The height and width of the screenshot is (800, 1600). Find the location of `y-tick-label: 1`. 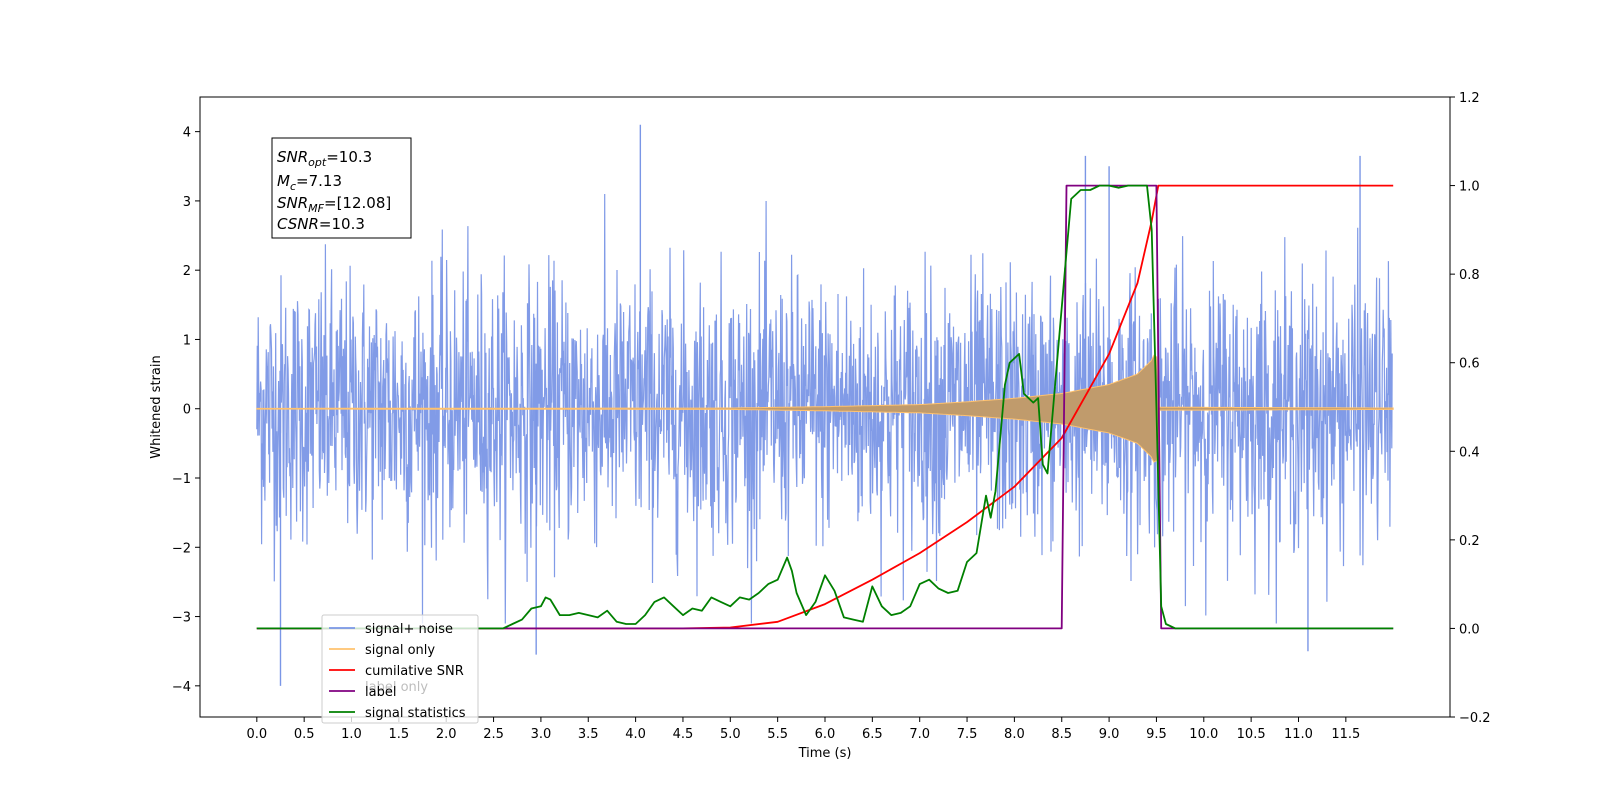

y-tick-label: 1 is located at coordinates (187, 340).